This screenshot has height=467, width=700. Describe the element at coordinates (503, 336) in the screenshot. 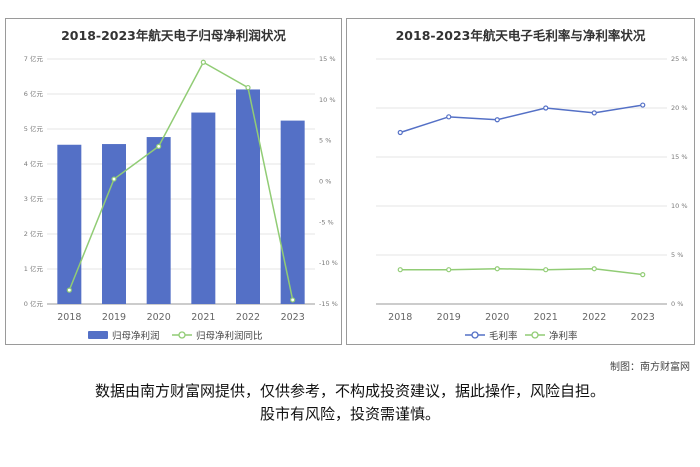

I see `legend-label: 毛利率` at that location.